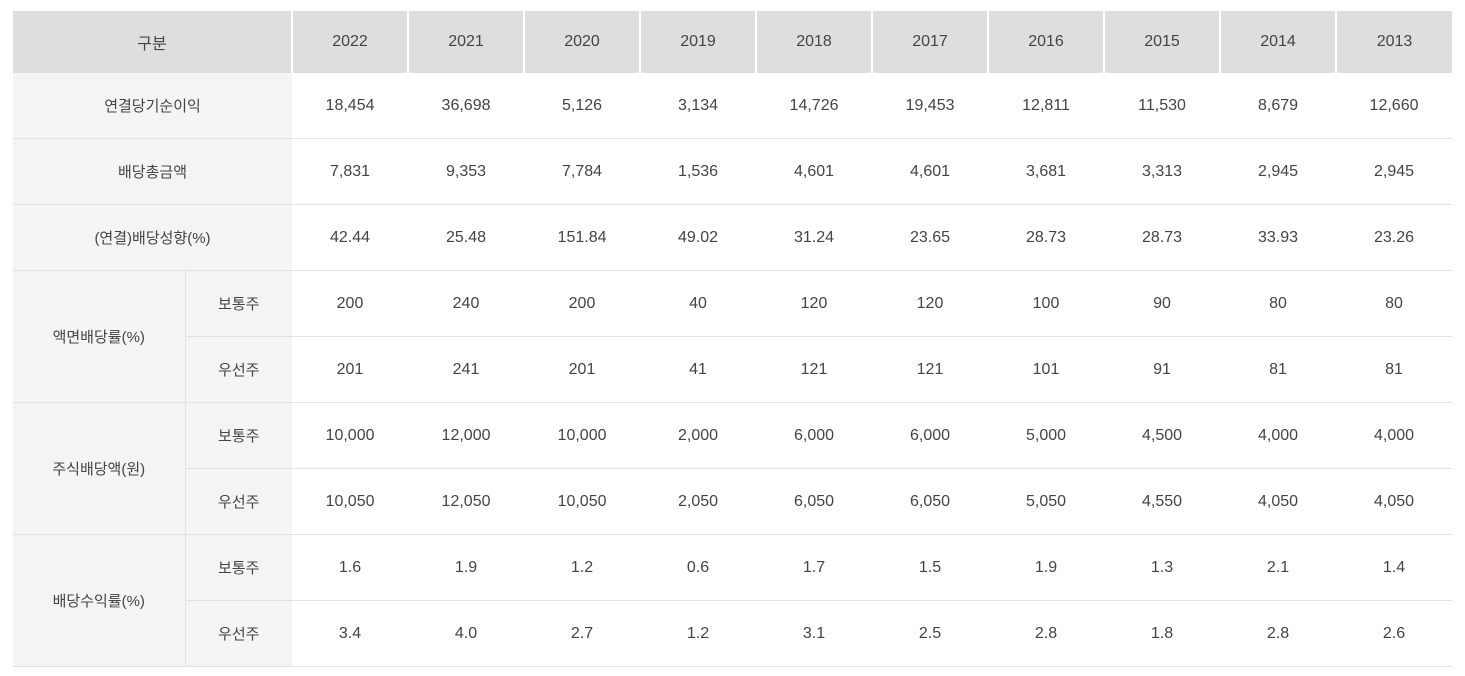 The width and height of the screenshot is (1465, 676). I want to click on cell-value: 121, so click(930, 369).